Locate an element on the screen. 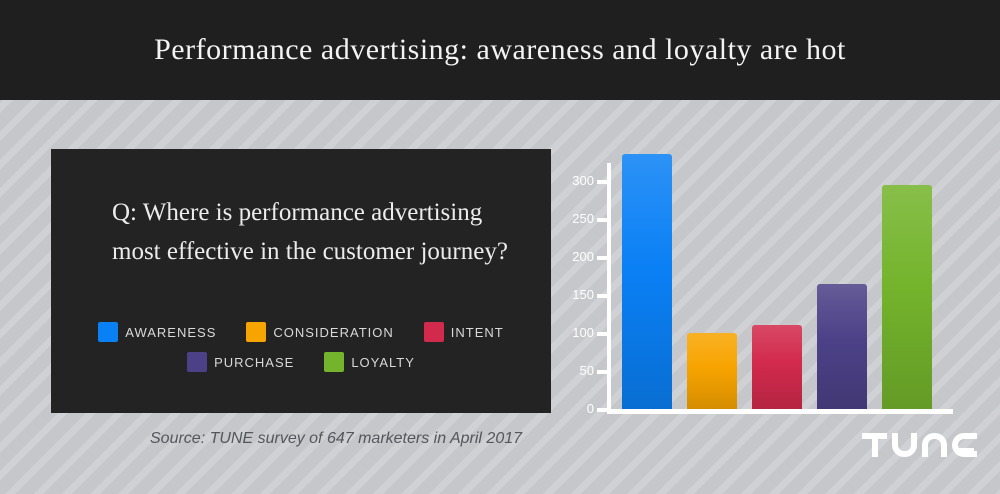 The image size is (1000, 494). y-axis-tick-label: 200 is located at coordinates (583, 256).